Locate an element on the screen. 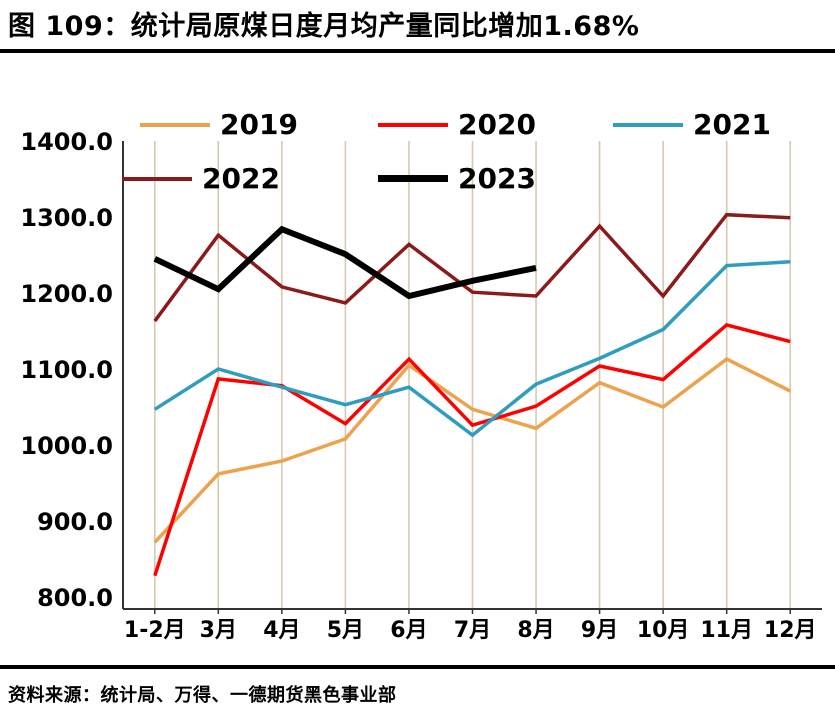 Image resolution: width=835 pixels, height=721 pixels. y-tick-label: 800.0 is located at coordinates (75, 598).